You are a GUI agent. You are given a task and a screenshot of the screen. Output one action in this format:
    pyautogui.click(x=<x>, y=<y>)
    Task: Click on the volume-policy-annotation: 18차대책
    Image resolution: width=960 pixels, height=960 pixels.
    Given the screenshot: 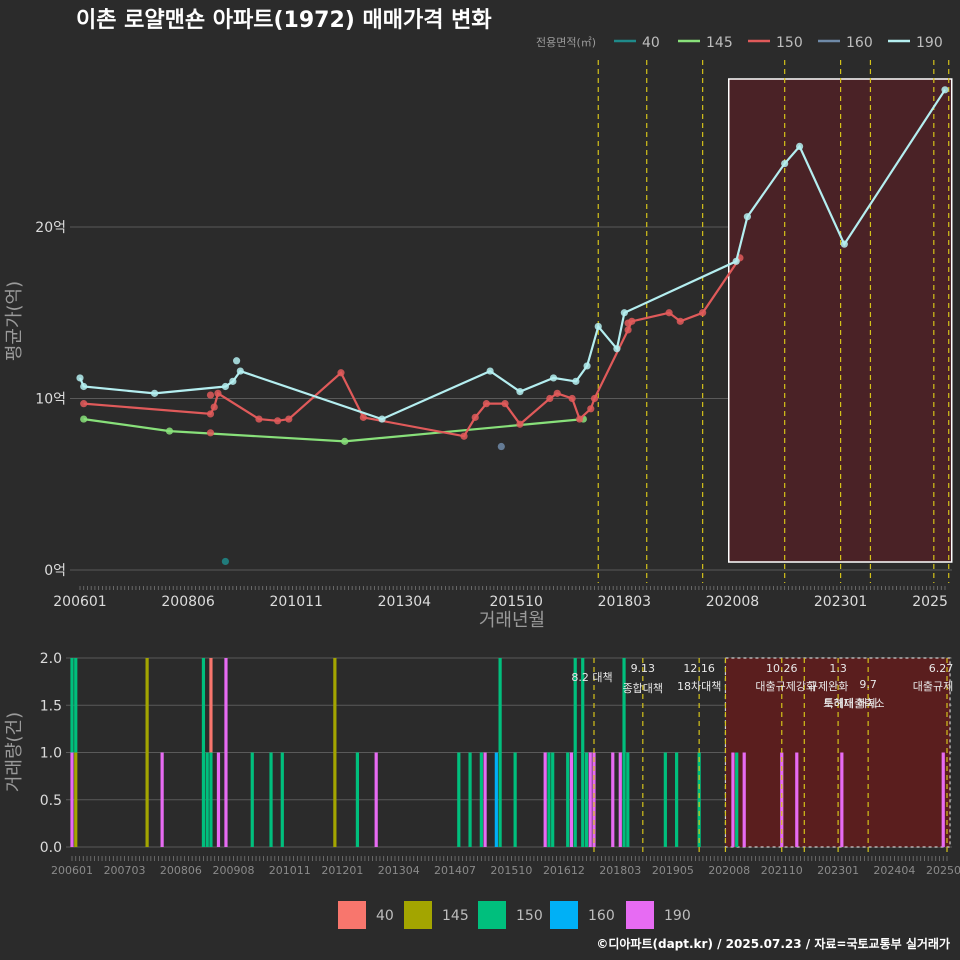 What is the action you would take?
    pyautogui.click(x=699, y=686)
    